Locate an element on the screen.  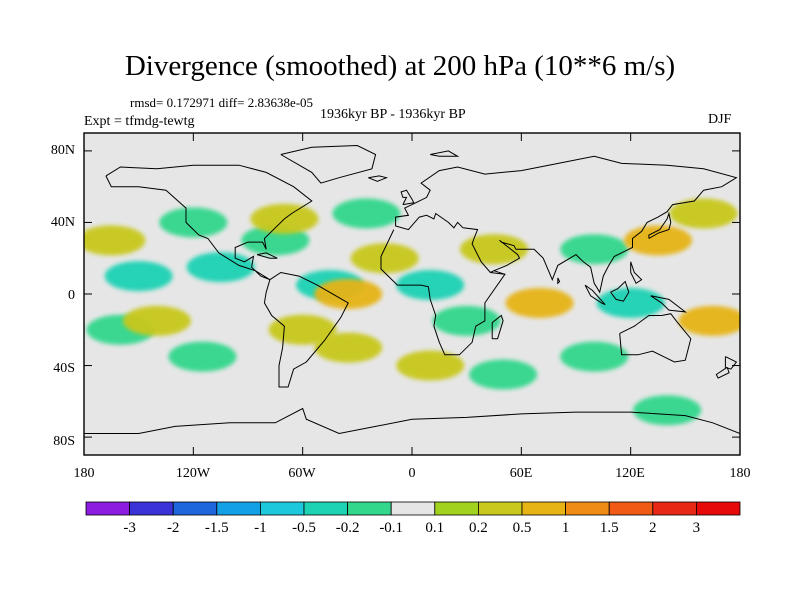
colorbar-label-4: -0.5 is located at coordinates (304, 528).